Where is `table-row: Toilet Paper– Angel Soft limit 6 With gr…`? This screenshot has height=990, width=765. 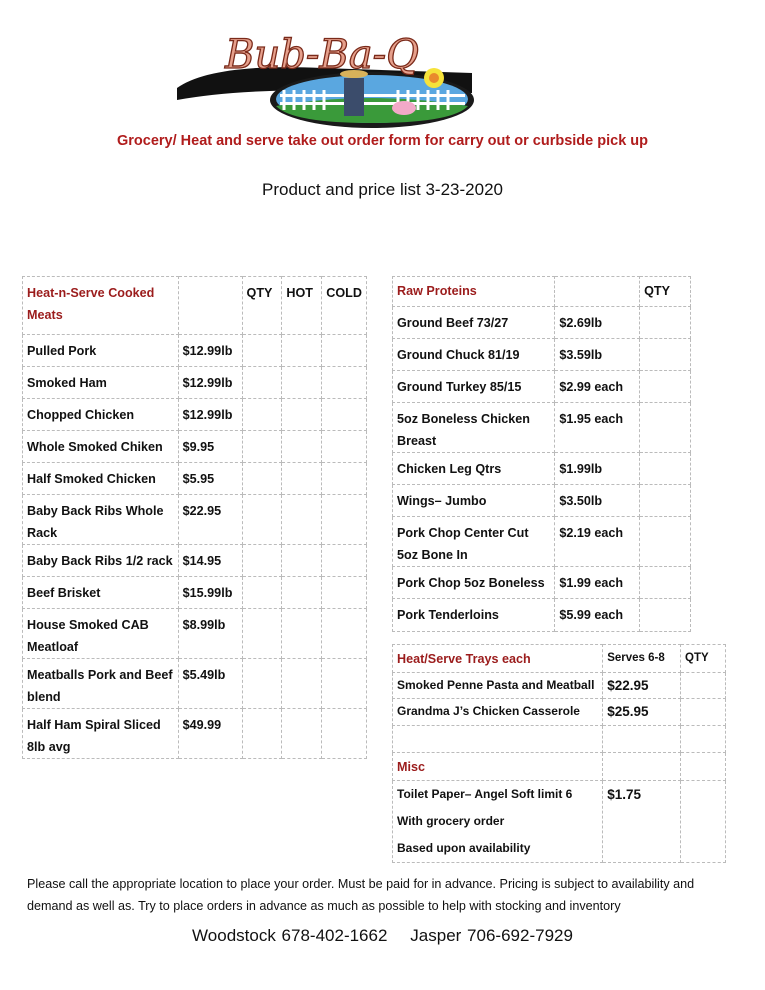
table-row: Toilet Paper– Angel Soft limit 6 With gr… is located at coordinates (558, 821).